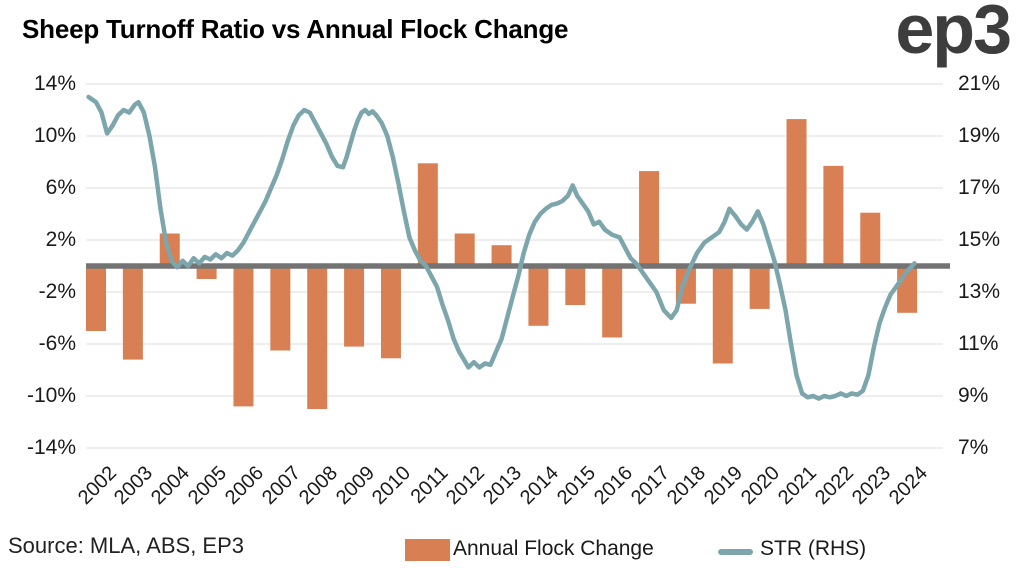 The width and height of the screenshot is (1024, 568). What do you see at coordinates (427, 214) in the screenshot?
I see `bar-2011` at bounding box center [427, 214].